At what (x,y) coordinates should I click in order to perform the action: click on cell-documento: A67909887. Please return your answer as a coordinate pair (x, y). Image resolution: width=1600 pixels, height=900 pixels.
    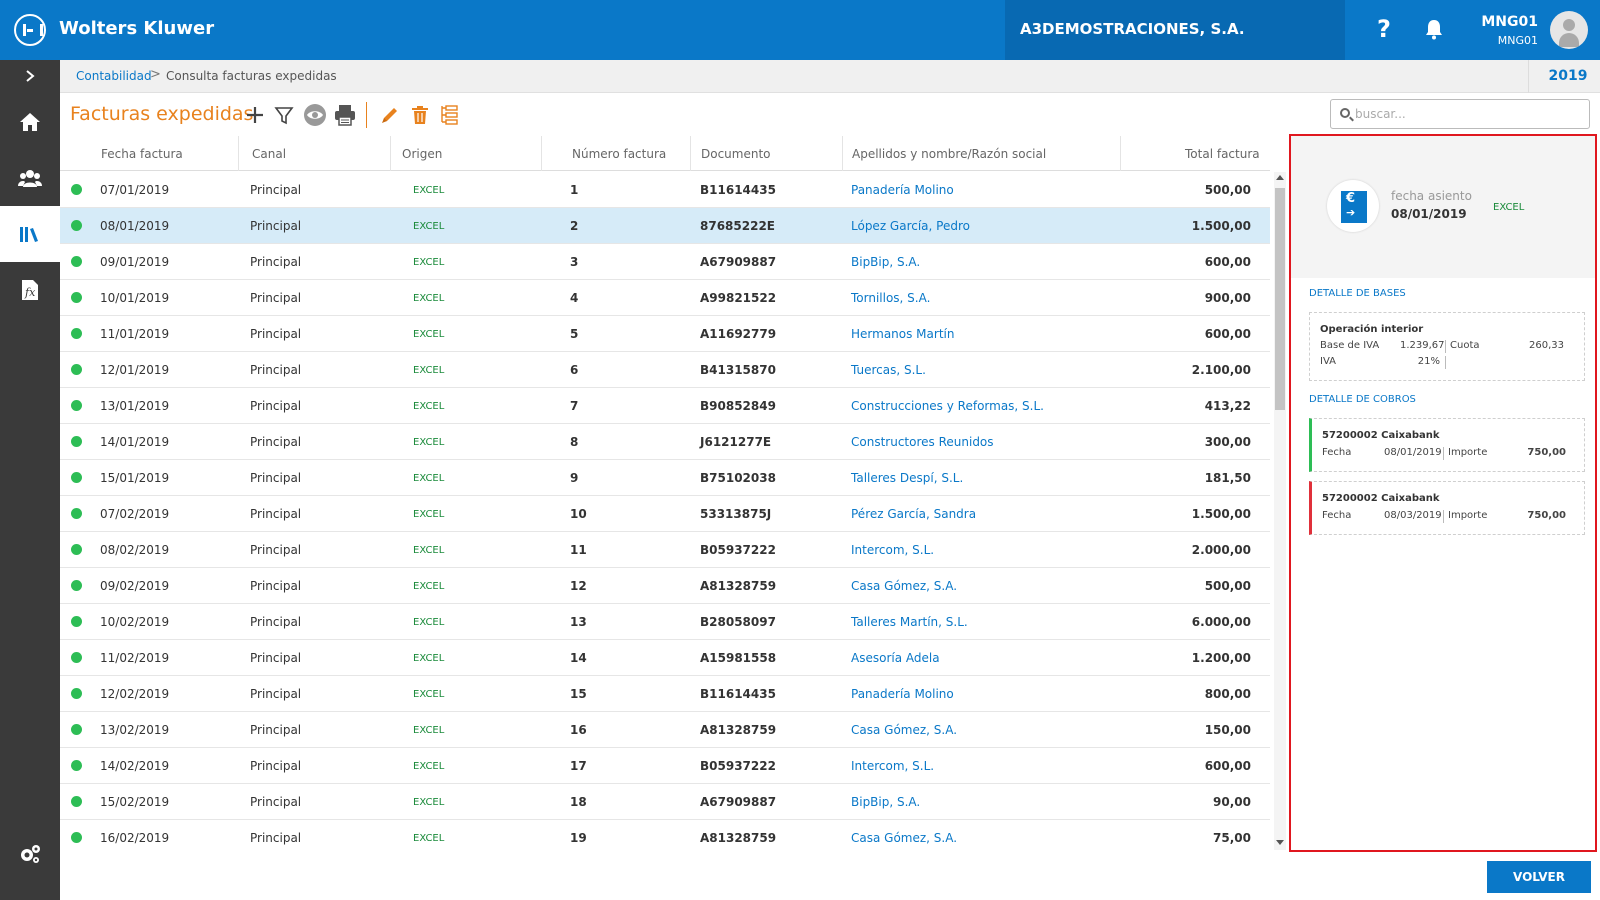
    Looking at the image, I should click on (738, 802).